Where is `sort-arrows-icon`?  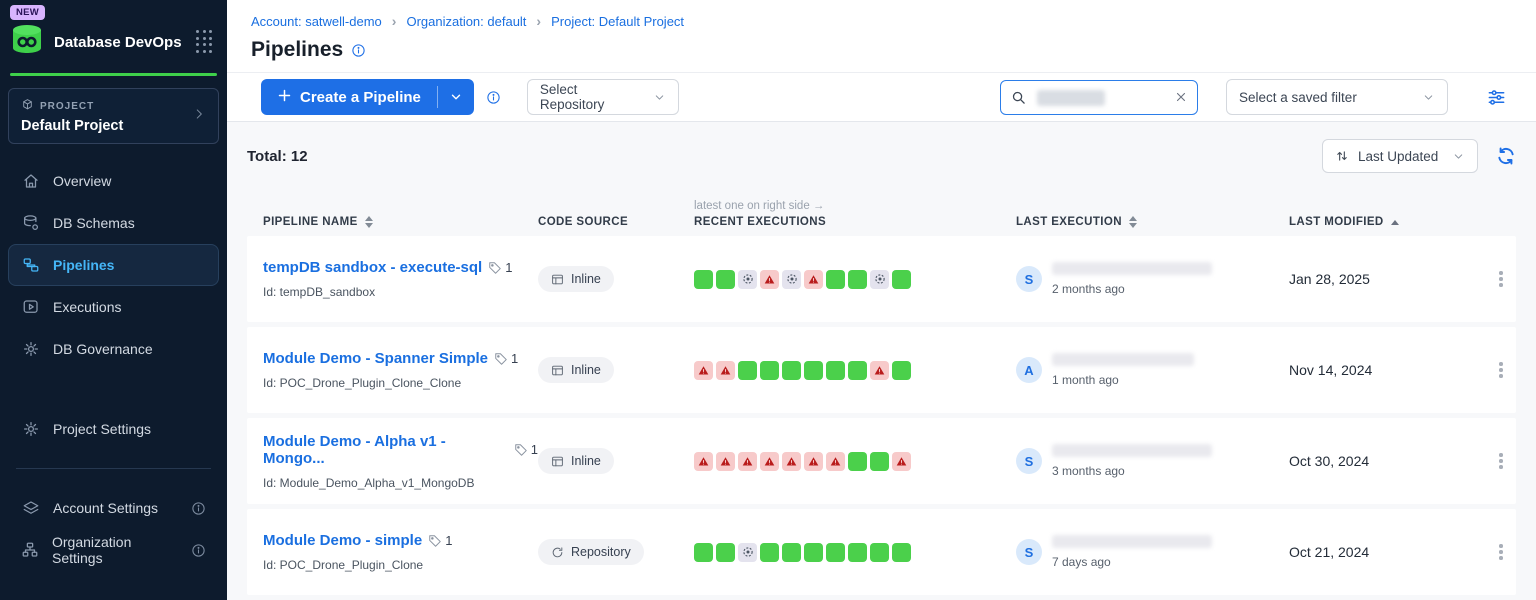
sort-arrows-icon is located at coordinates (1342, 156).